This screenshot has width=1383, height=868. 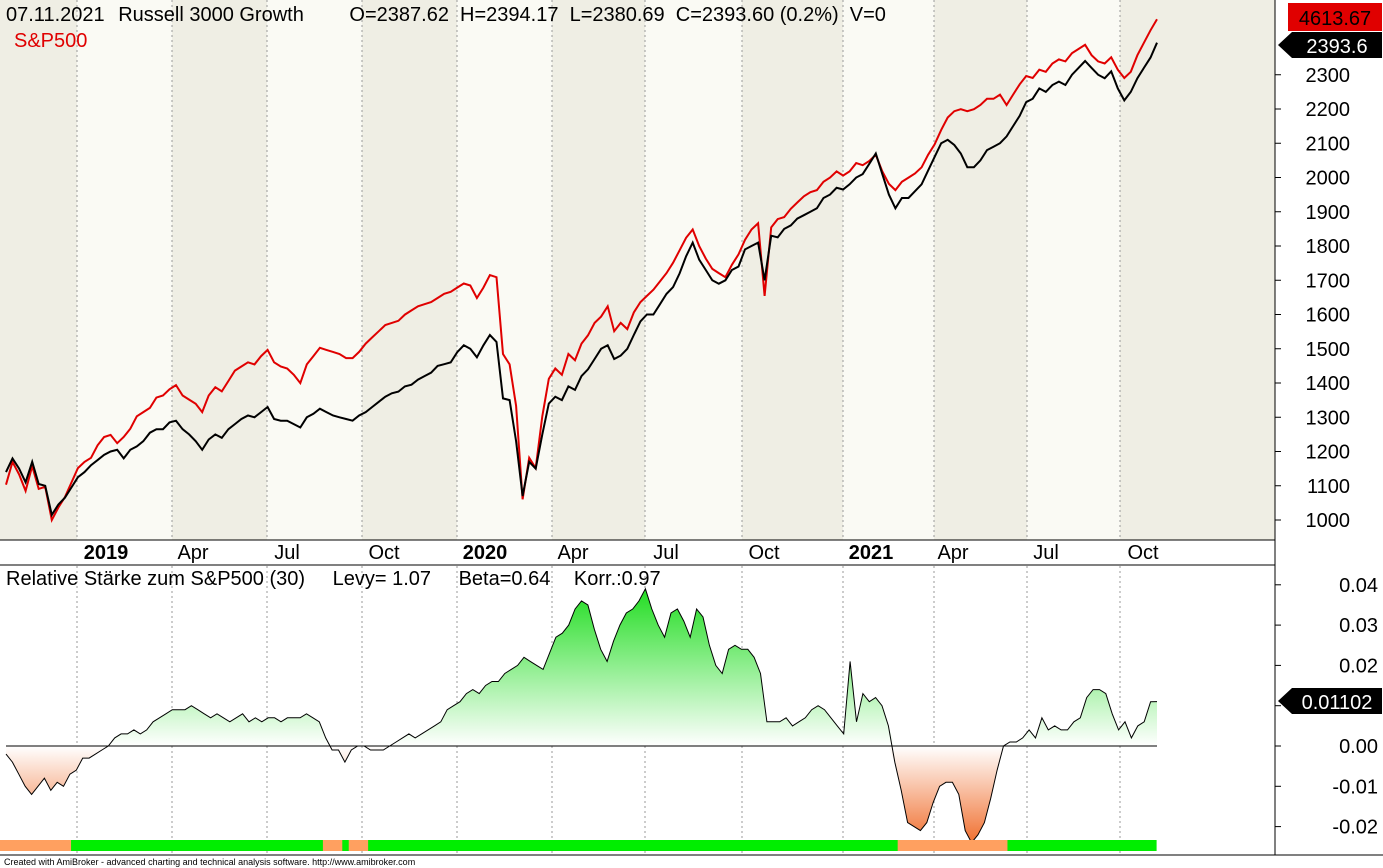 I want to click on rs-levy: Levy= 1.07, so click(x=382, y=579).